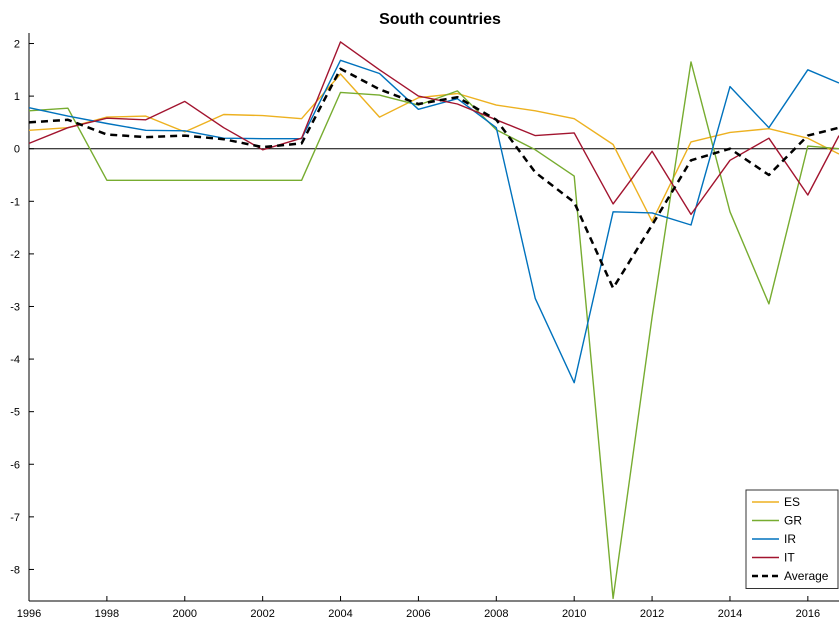 This screenshot has height=626, width=839. I want to click on x-tick-label: 2012, so click(652, 614).